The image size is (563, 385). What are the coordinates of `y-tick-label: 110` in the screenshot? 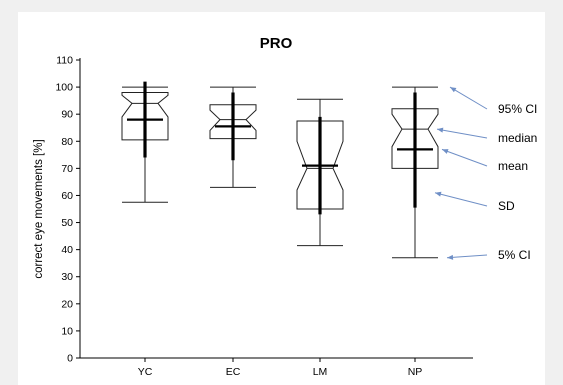 It's located at (64, 61).